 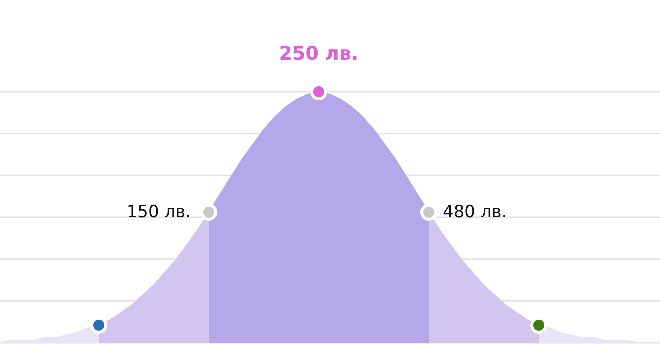 I want to click on text: 250 лв., so click(x=319, y=54).